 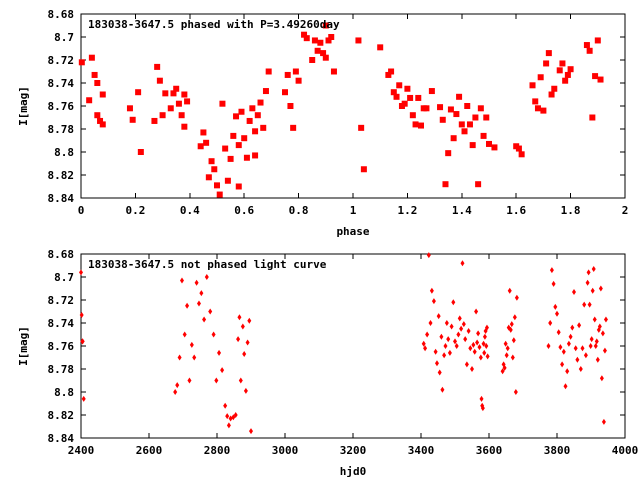 What do you see at coordinates (516, 210) in the screenshot?
I see `x-tick-label: 1.6` at bounding box center [516, 210].